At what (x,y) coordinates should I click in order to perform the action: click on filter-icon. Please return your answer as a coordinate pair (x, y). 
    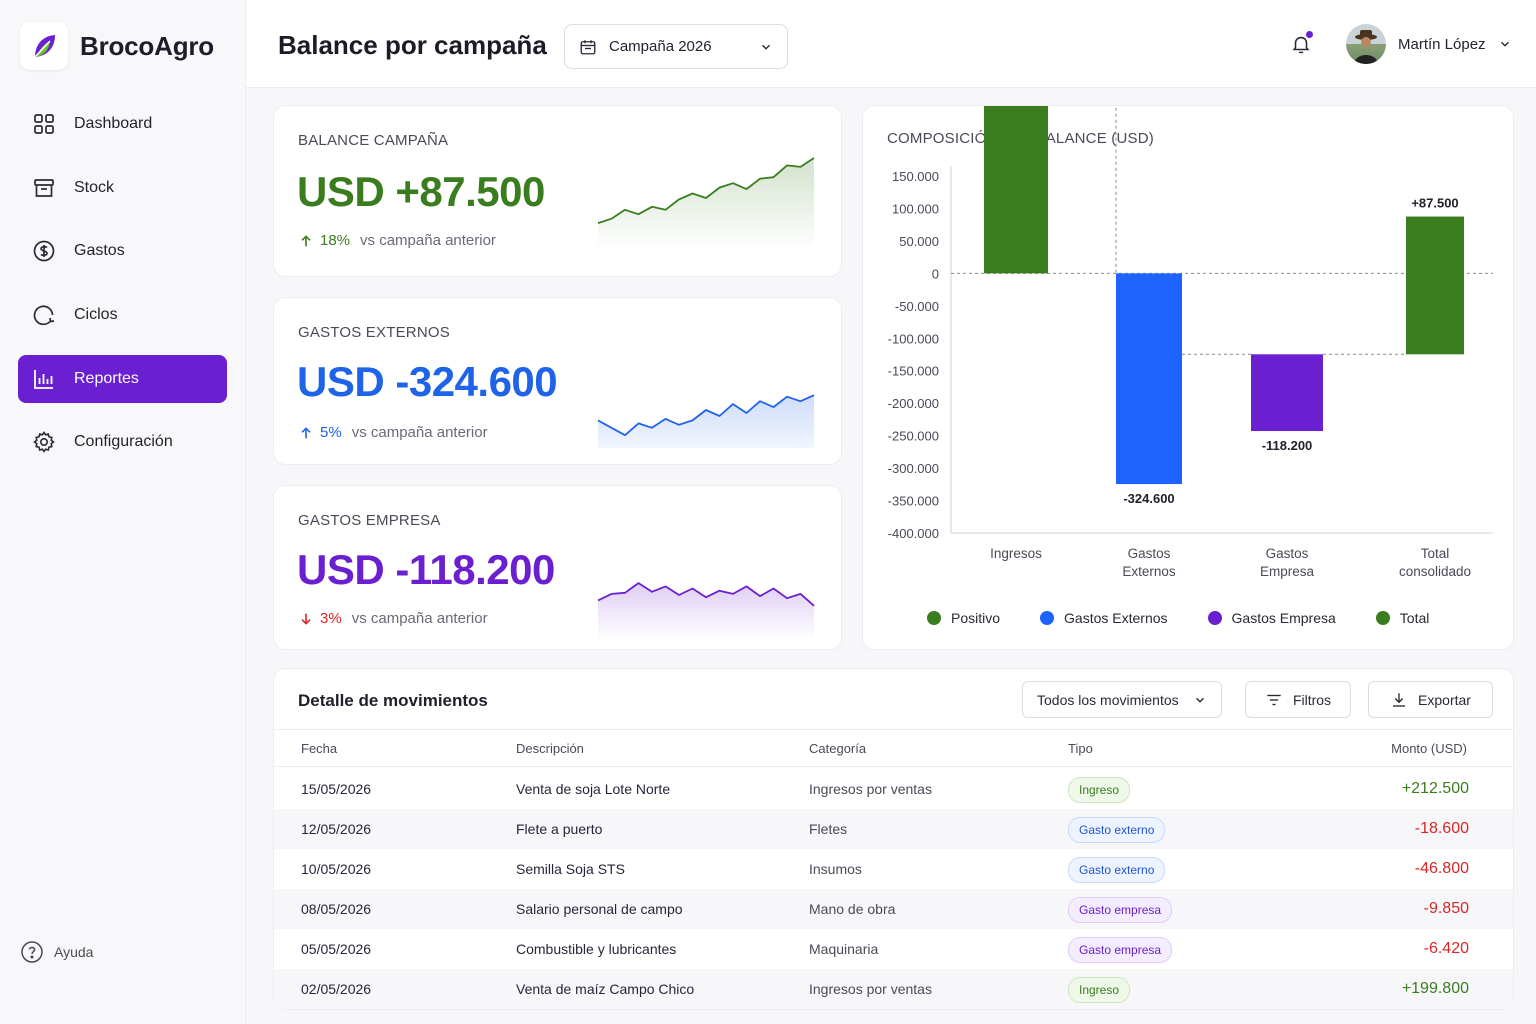
    Looking at the image, I should click on (1274, 699).